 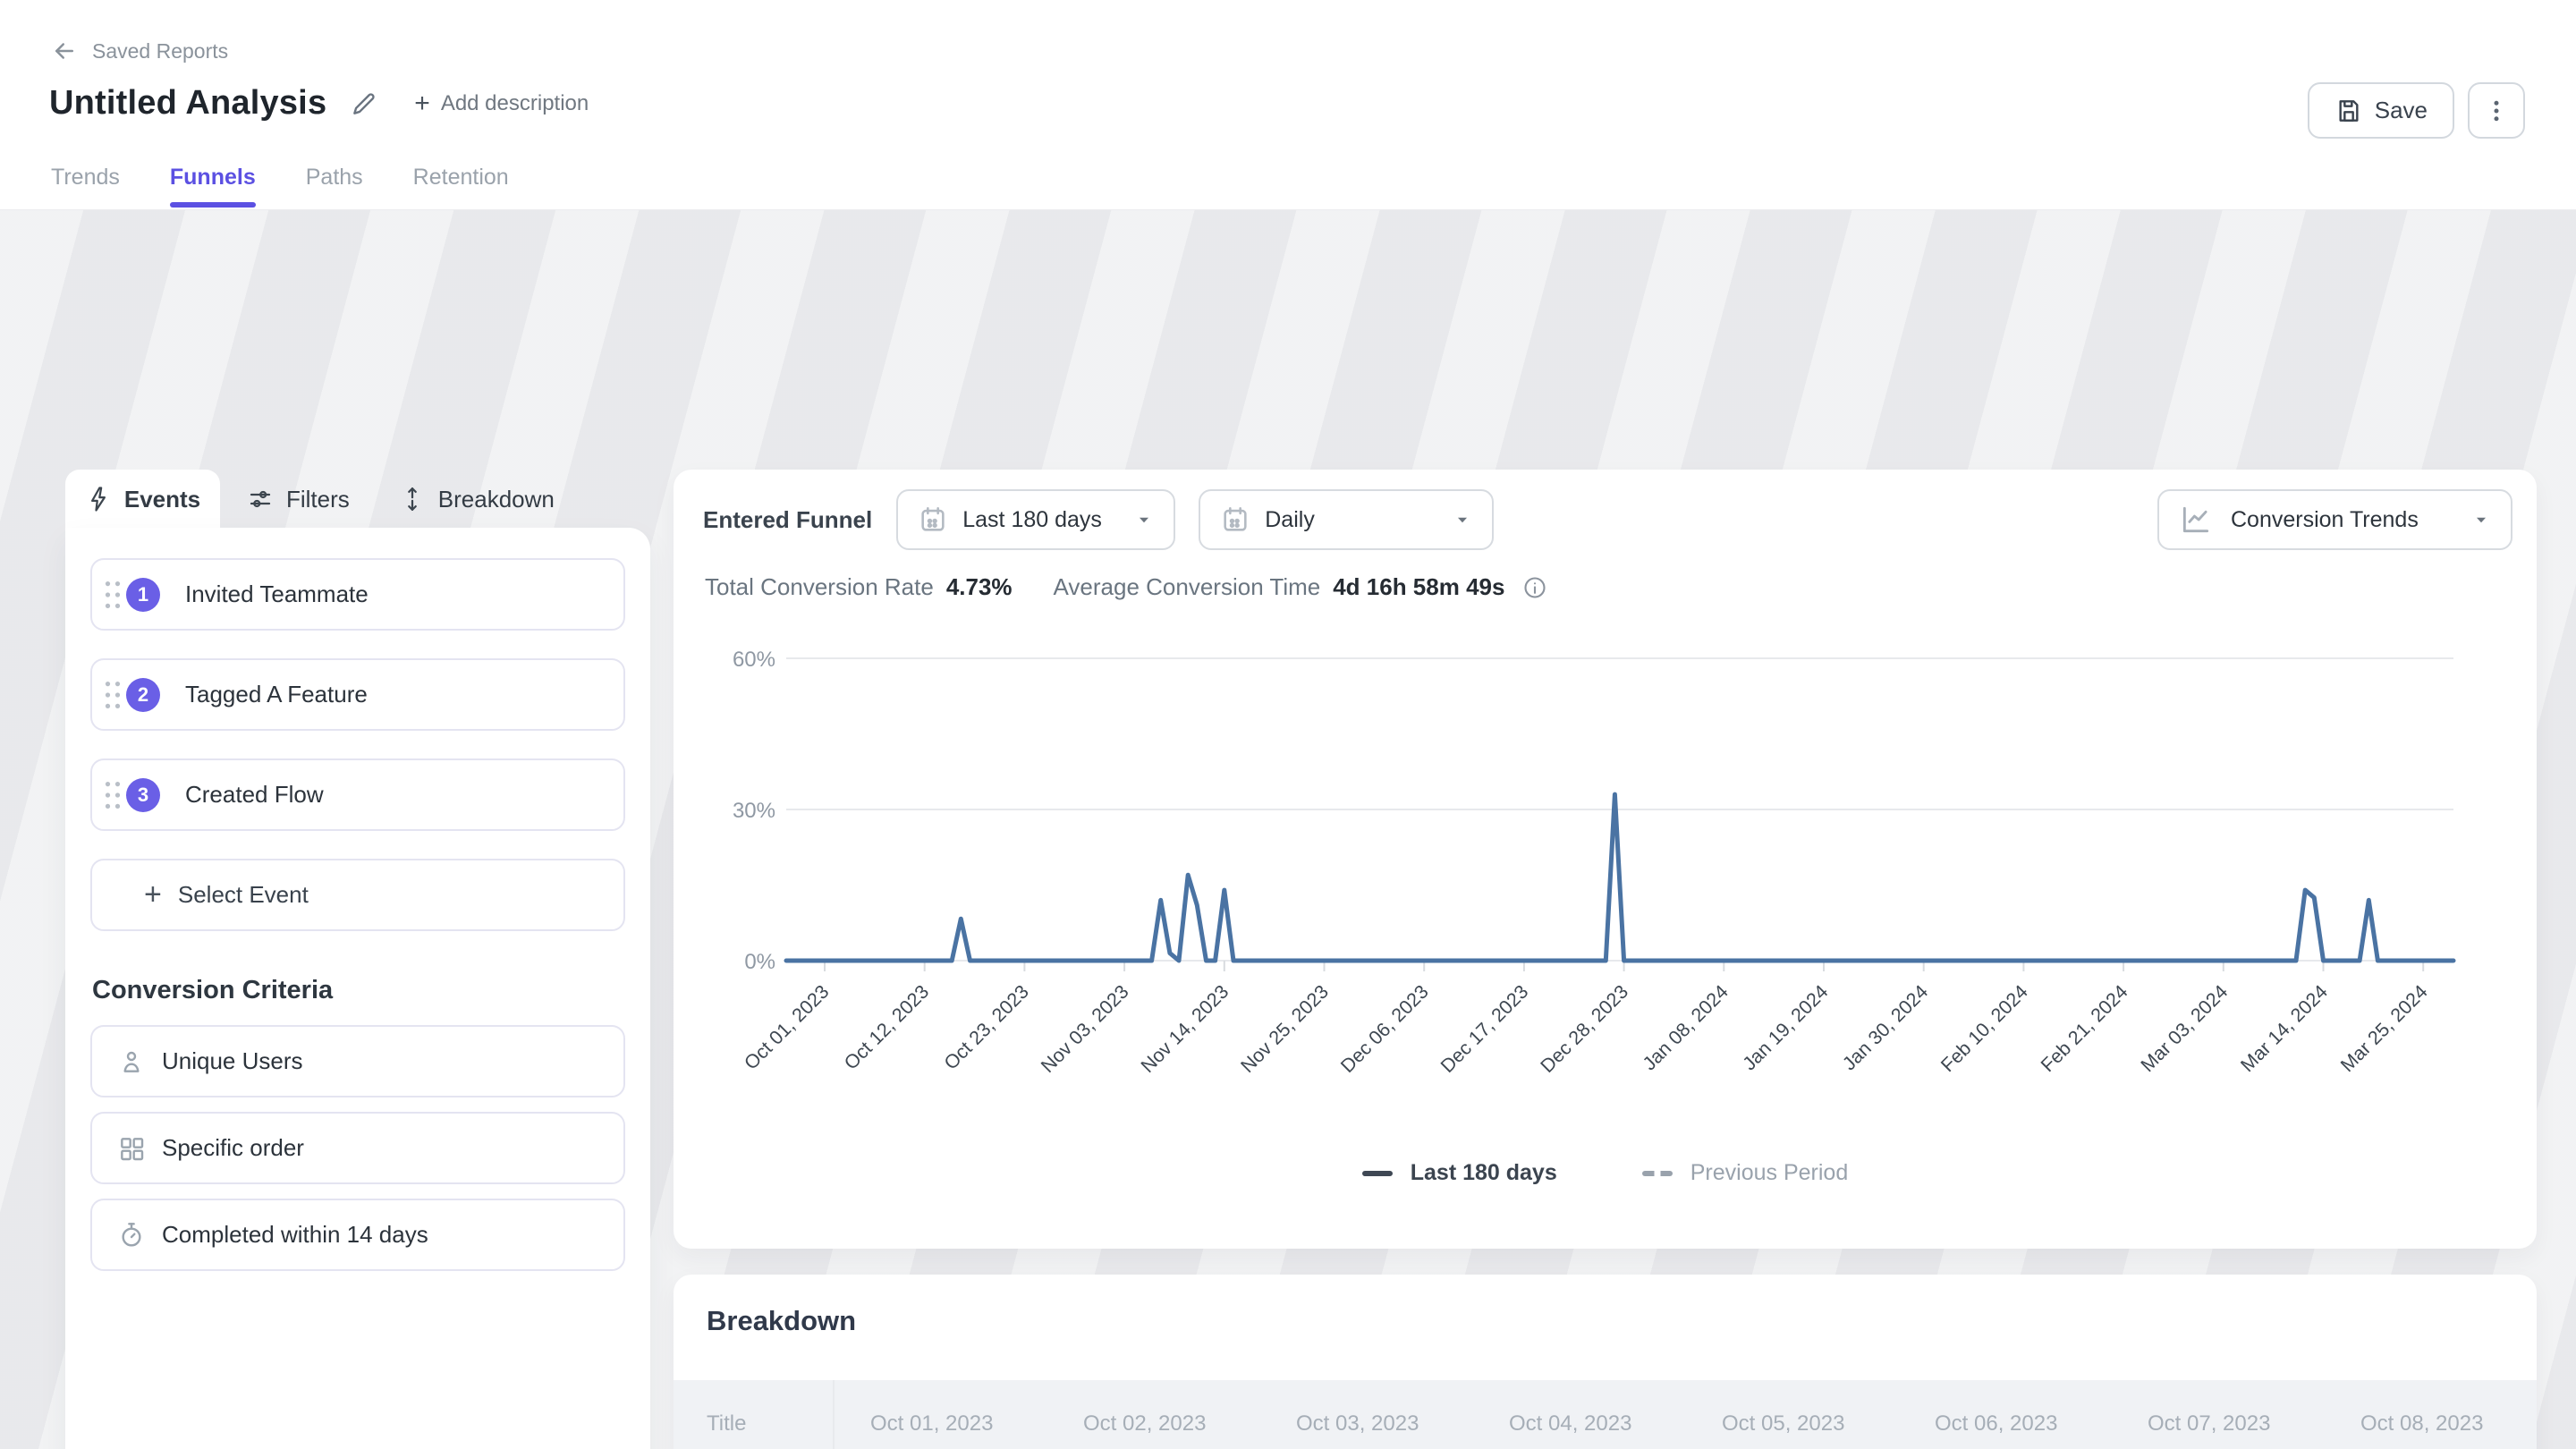 I want to click on criteria-counting-method: Unique Users, so click(x=357, y=1061).